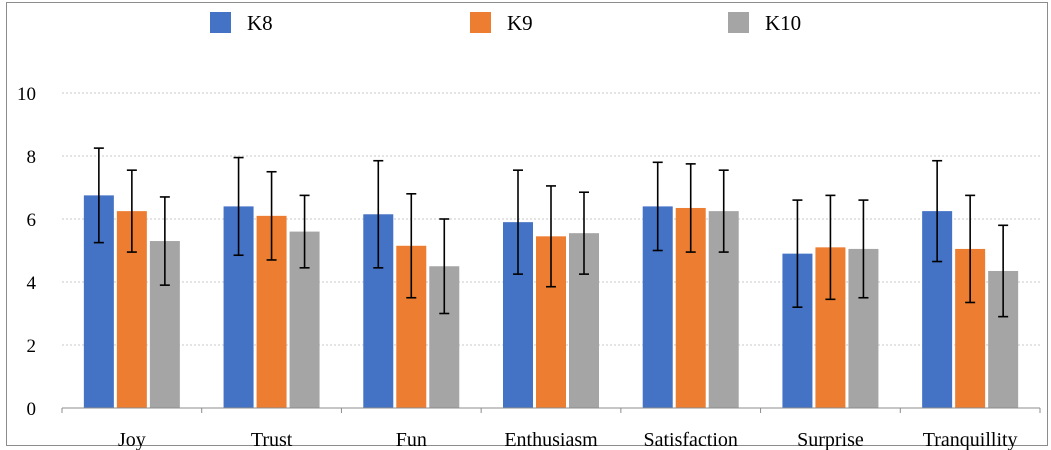 Image resolution: width=1051 pixels, height=450 pixels. Describe the element at coordinates (551, 439) in the screenshot. I see `x-tick-label: Enthusiasm` at that location.